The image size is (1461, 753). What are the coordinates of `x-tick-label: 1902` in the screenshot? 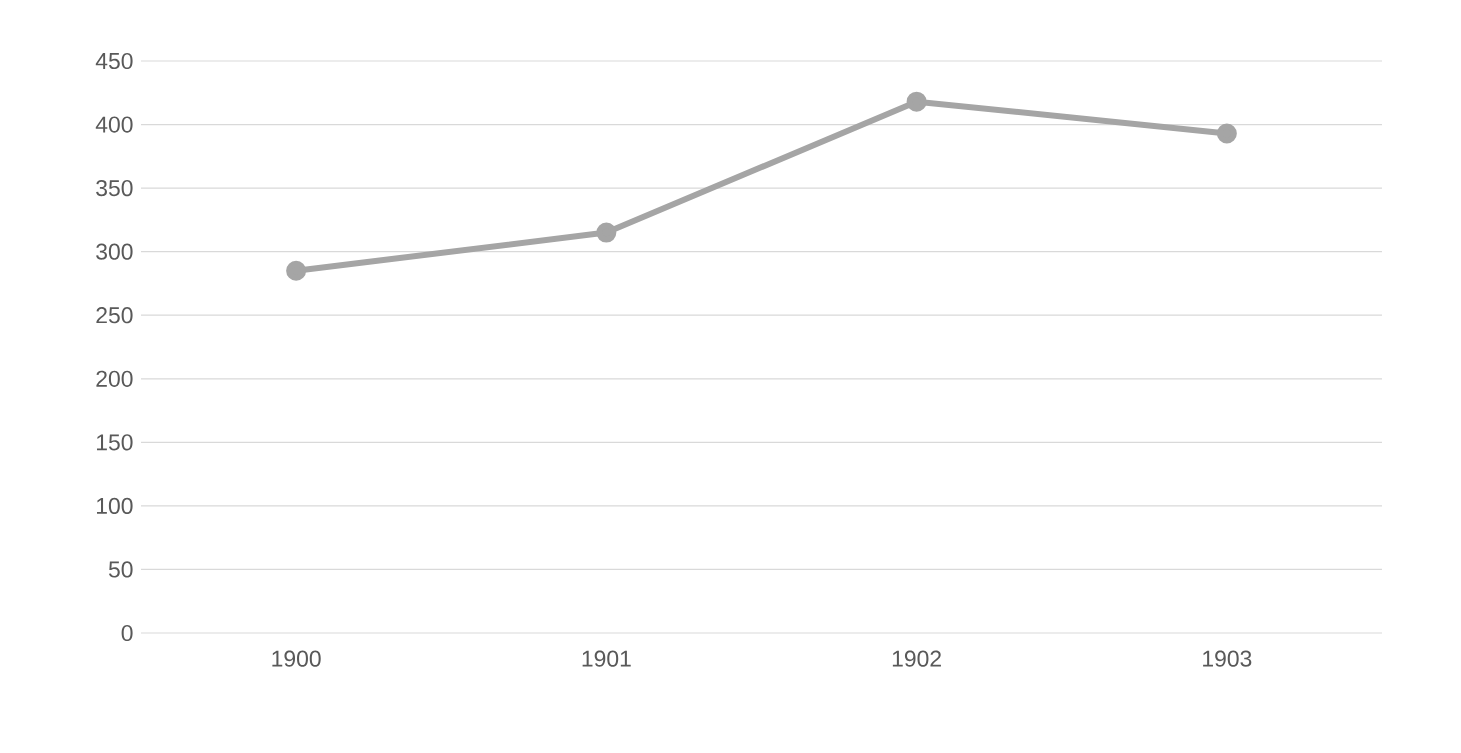 It's located at (916, 658).